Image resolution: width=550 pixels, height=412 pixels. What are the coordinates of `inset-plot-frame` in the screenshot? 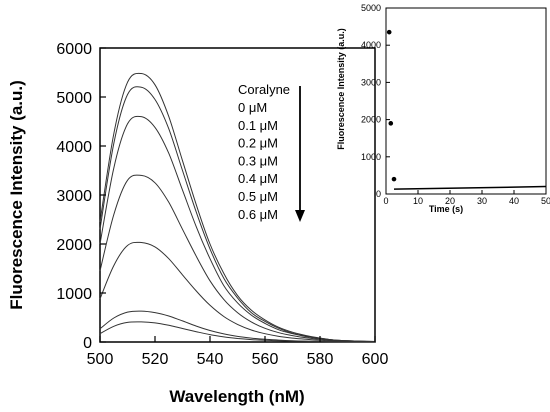 It's located at (466, 101).